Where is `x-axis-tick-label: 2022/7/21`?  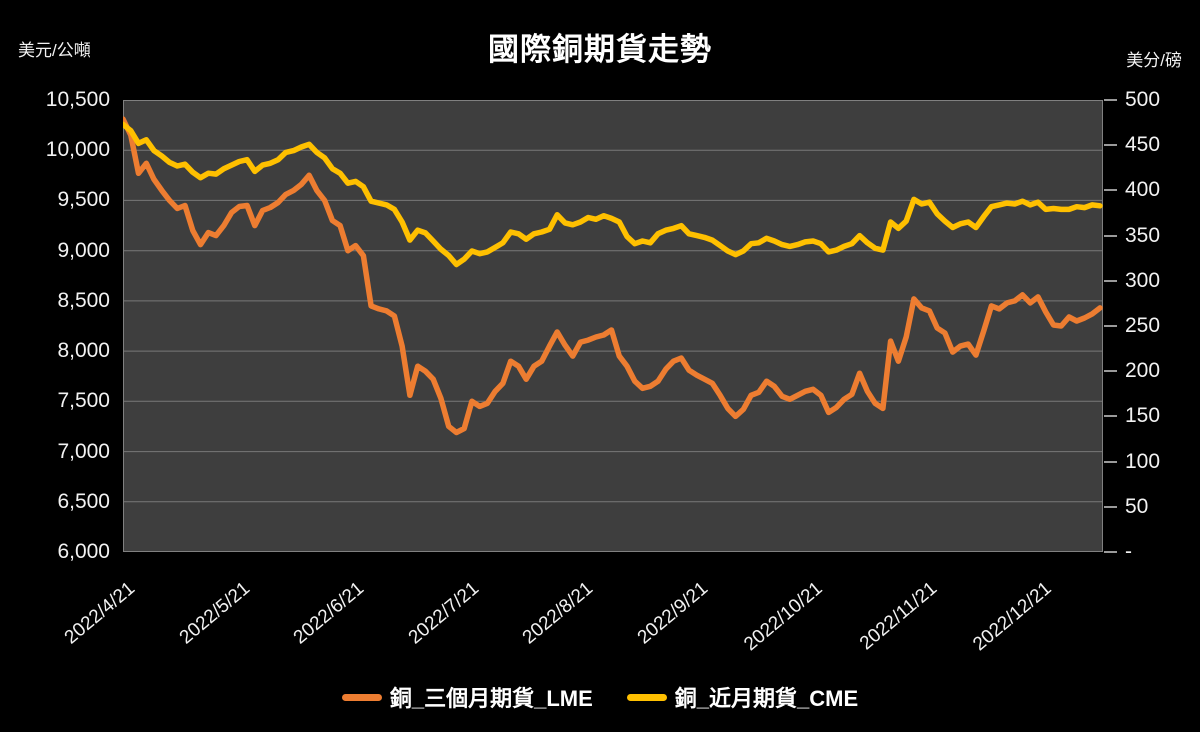
x-axis-tick-label: 2022/7/21 is located at coordinates (443, 613).